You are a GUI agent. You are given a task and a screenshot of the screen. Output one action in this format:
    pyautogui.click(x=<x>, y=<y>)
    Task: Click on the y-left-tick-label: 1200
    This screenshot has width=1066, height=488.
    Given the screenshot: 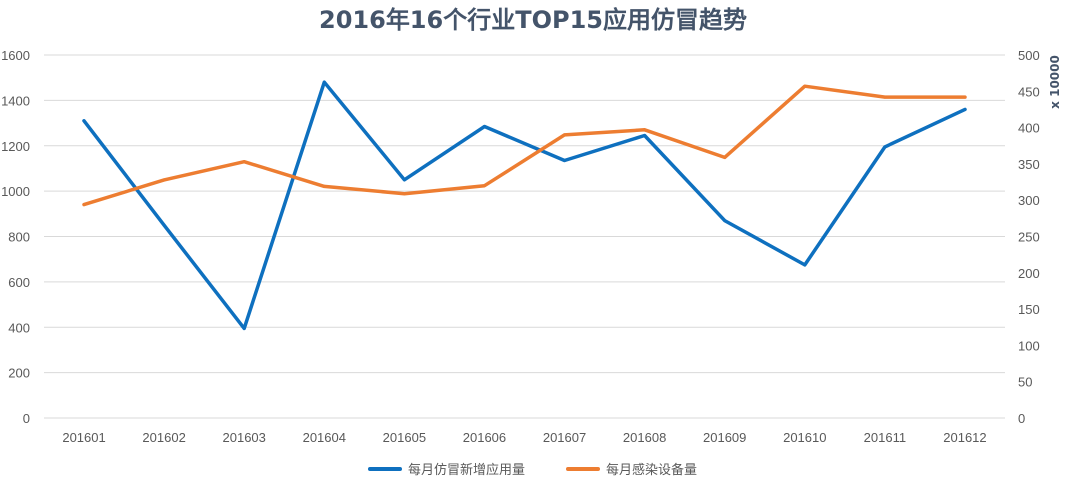 What is the action you would take?
    pyautogui.click(x=15, y=146)
    